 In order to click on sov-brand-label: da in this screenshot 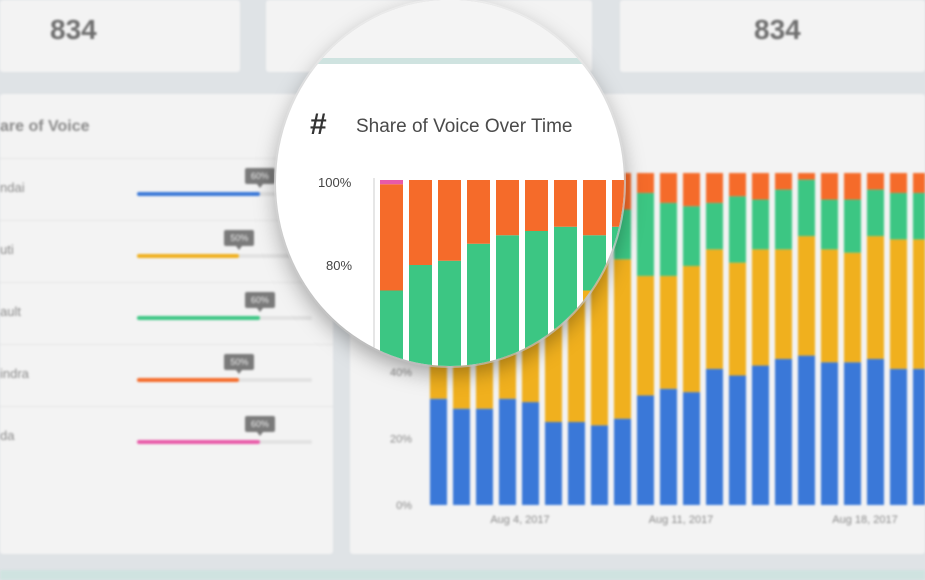, I will do `click(7, 435)`.